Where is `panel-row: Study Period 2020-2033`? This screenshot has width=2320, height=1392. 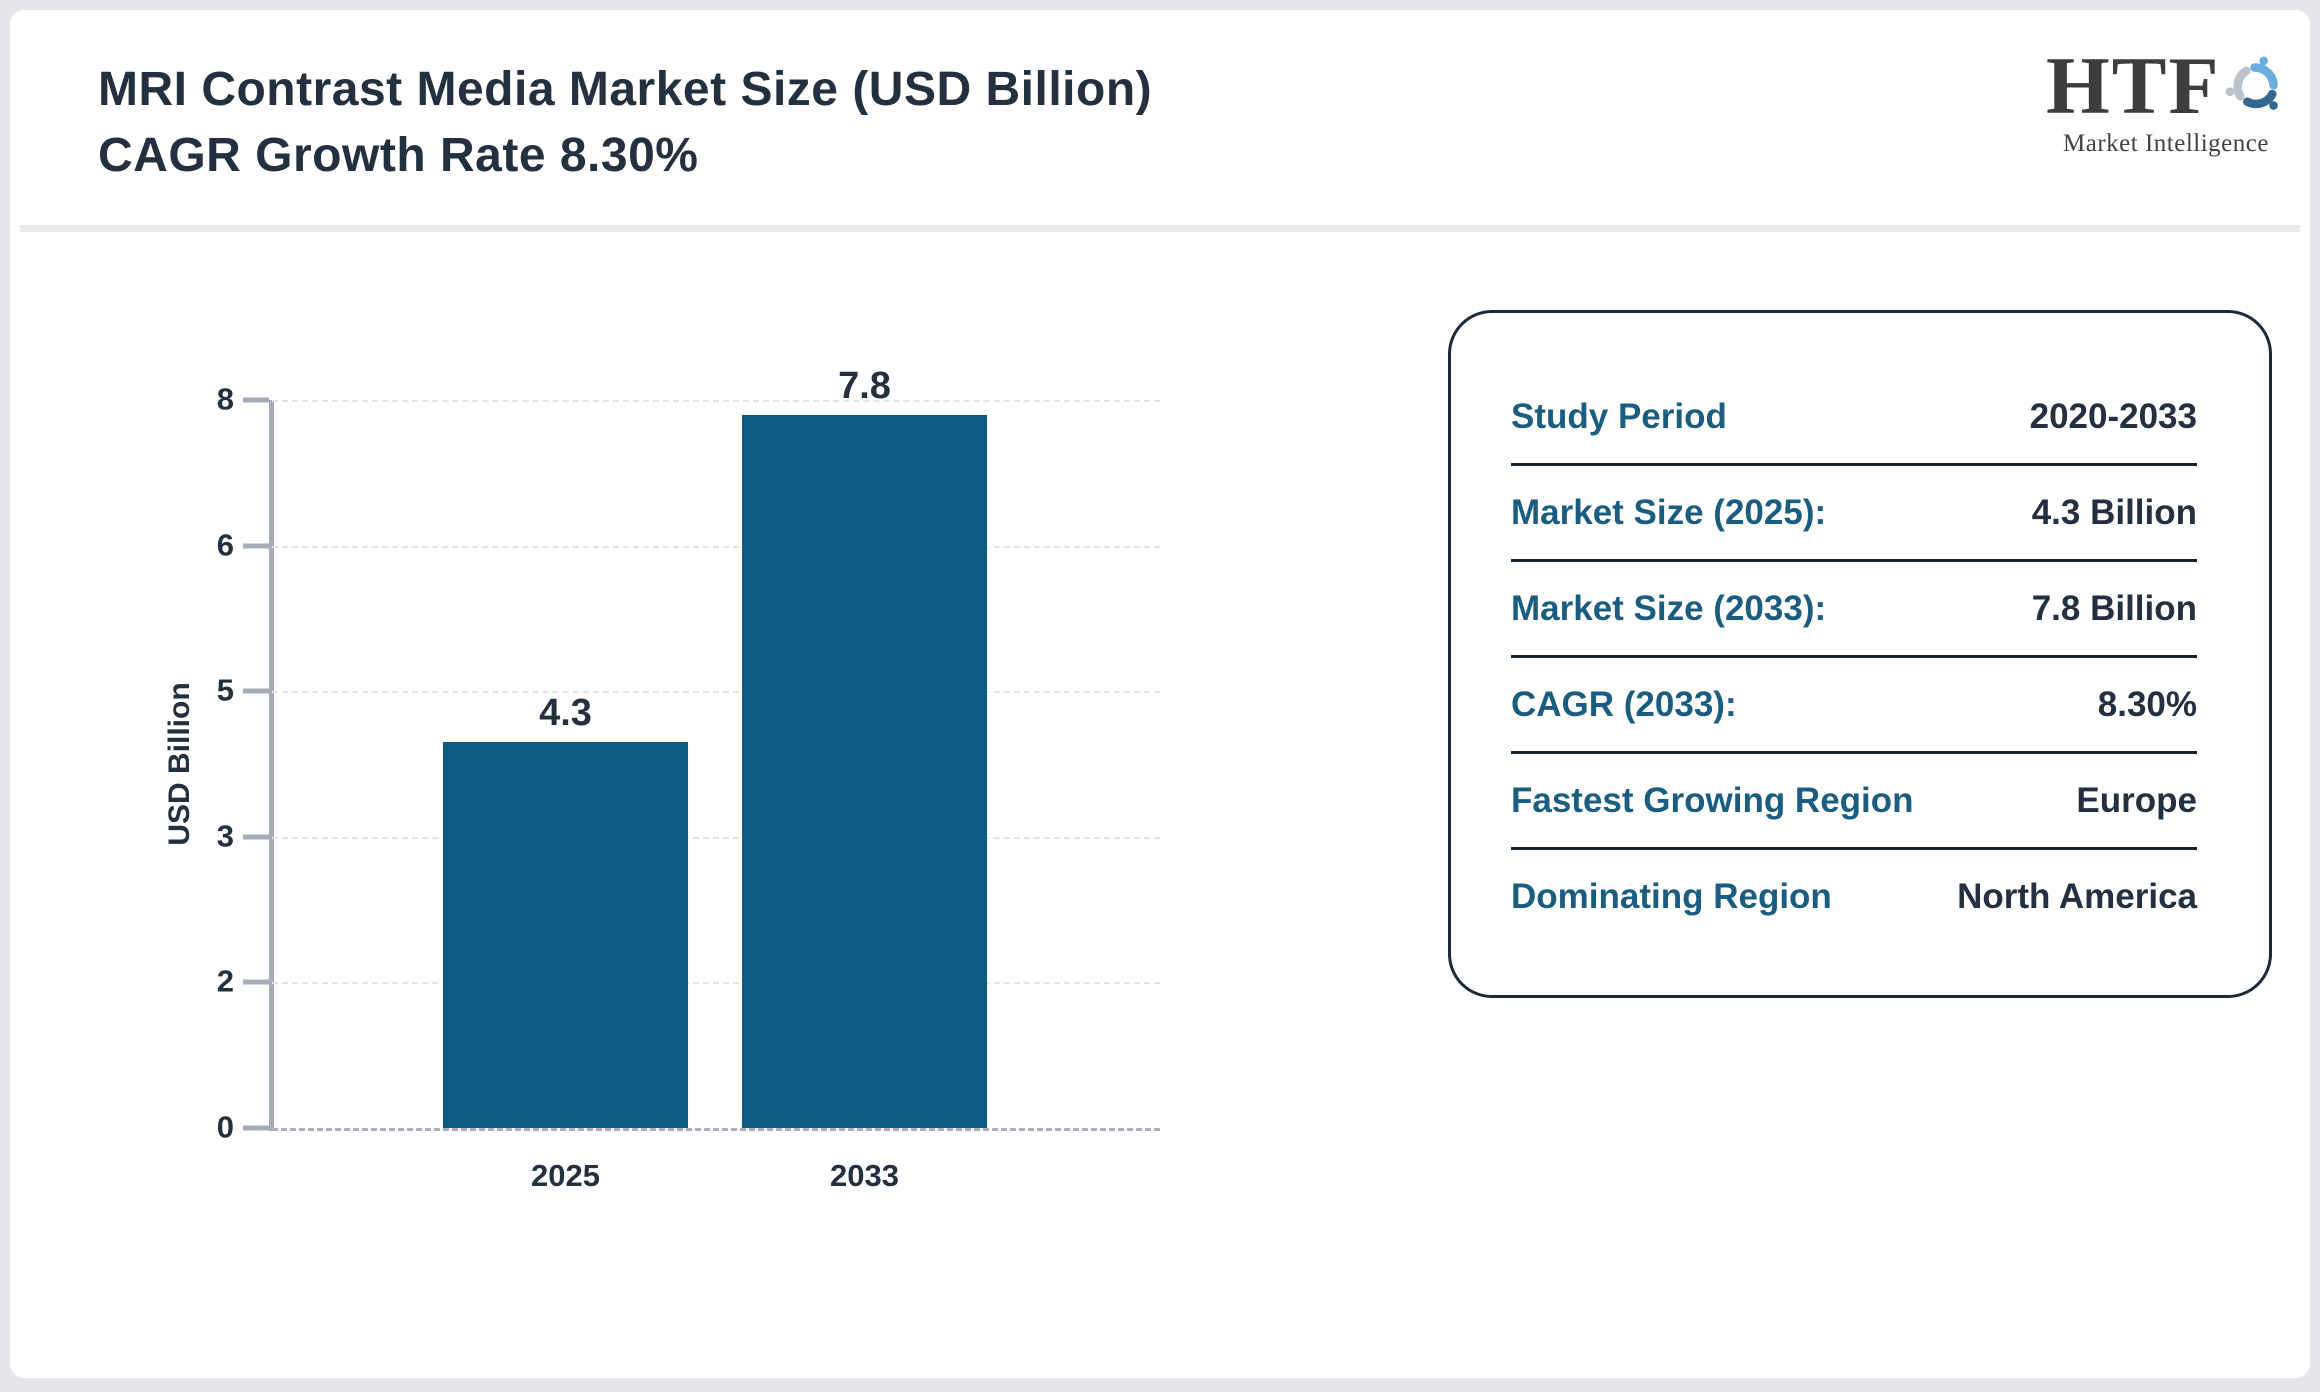
panel-row: Study Period 2020-2033 is located at coordinates (1854, 418).